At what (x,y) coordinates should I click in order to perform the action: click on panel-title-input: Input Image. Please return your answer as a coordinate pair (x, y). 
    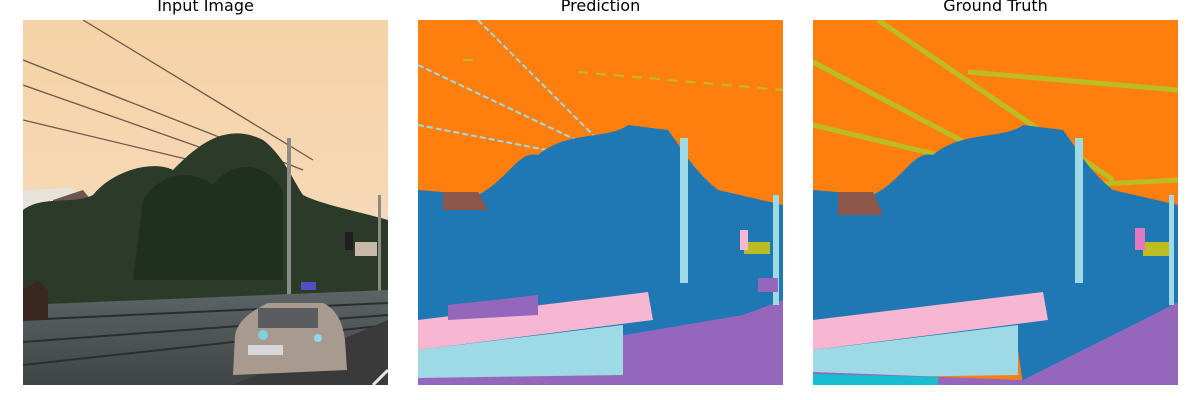
    Looking at the image, I should click on (205, 7).